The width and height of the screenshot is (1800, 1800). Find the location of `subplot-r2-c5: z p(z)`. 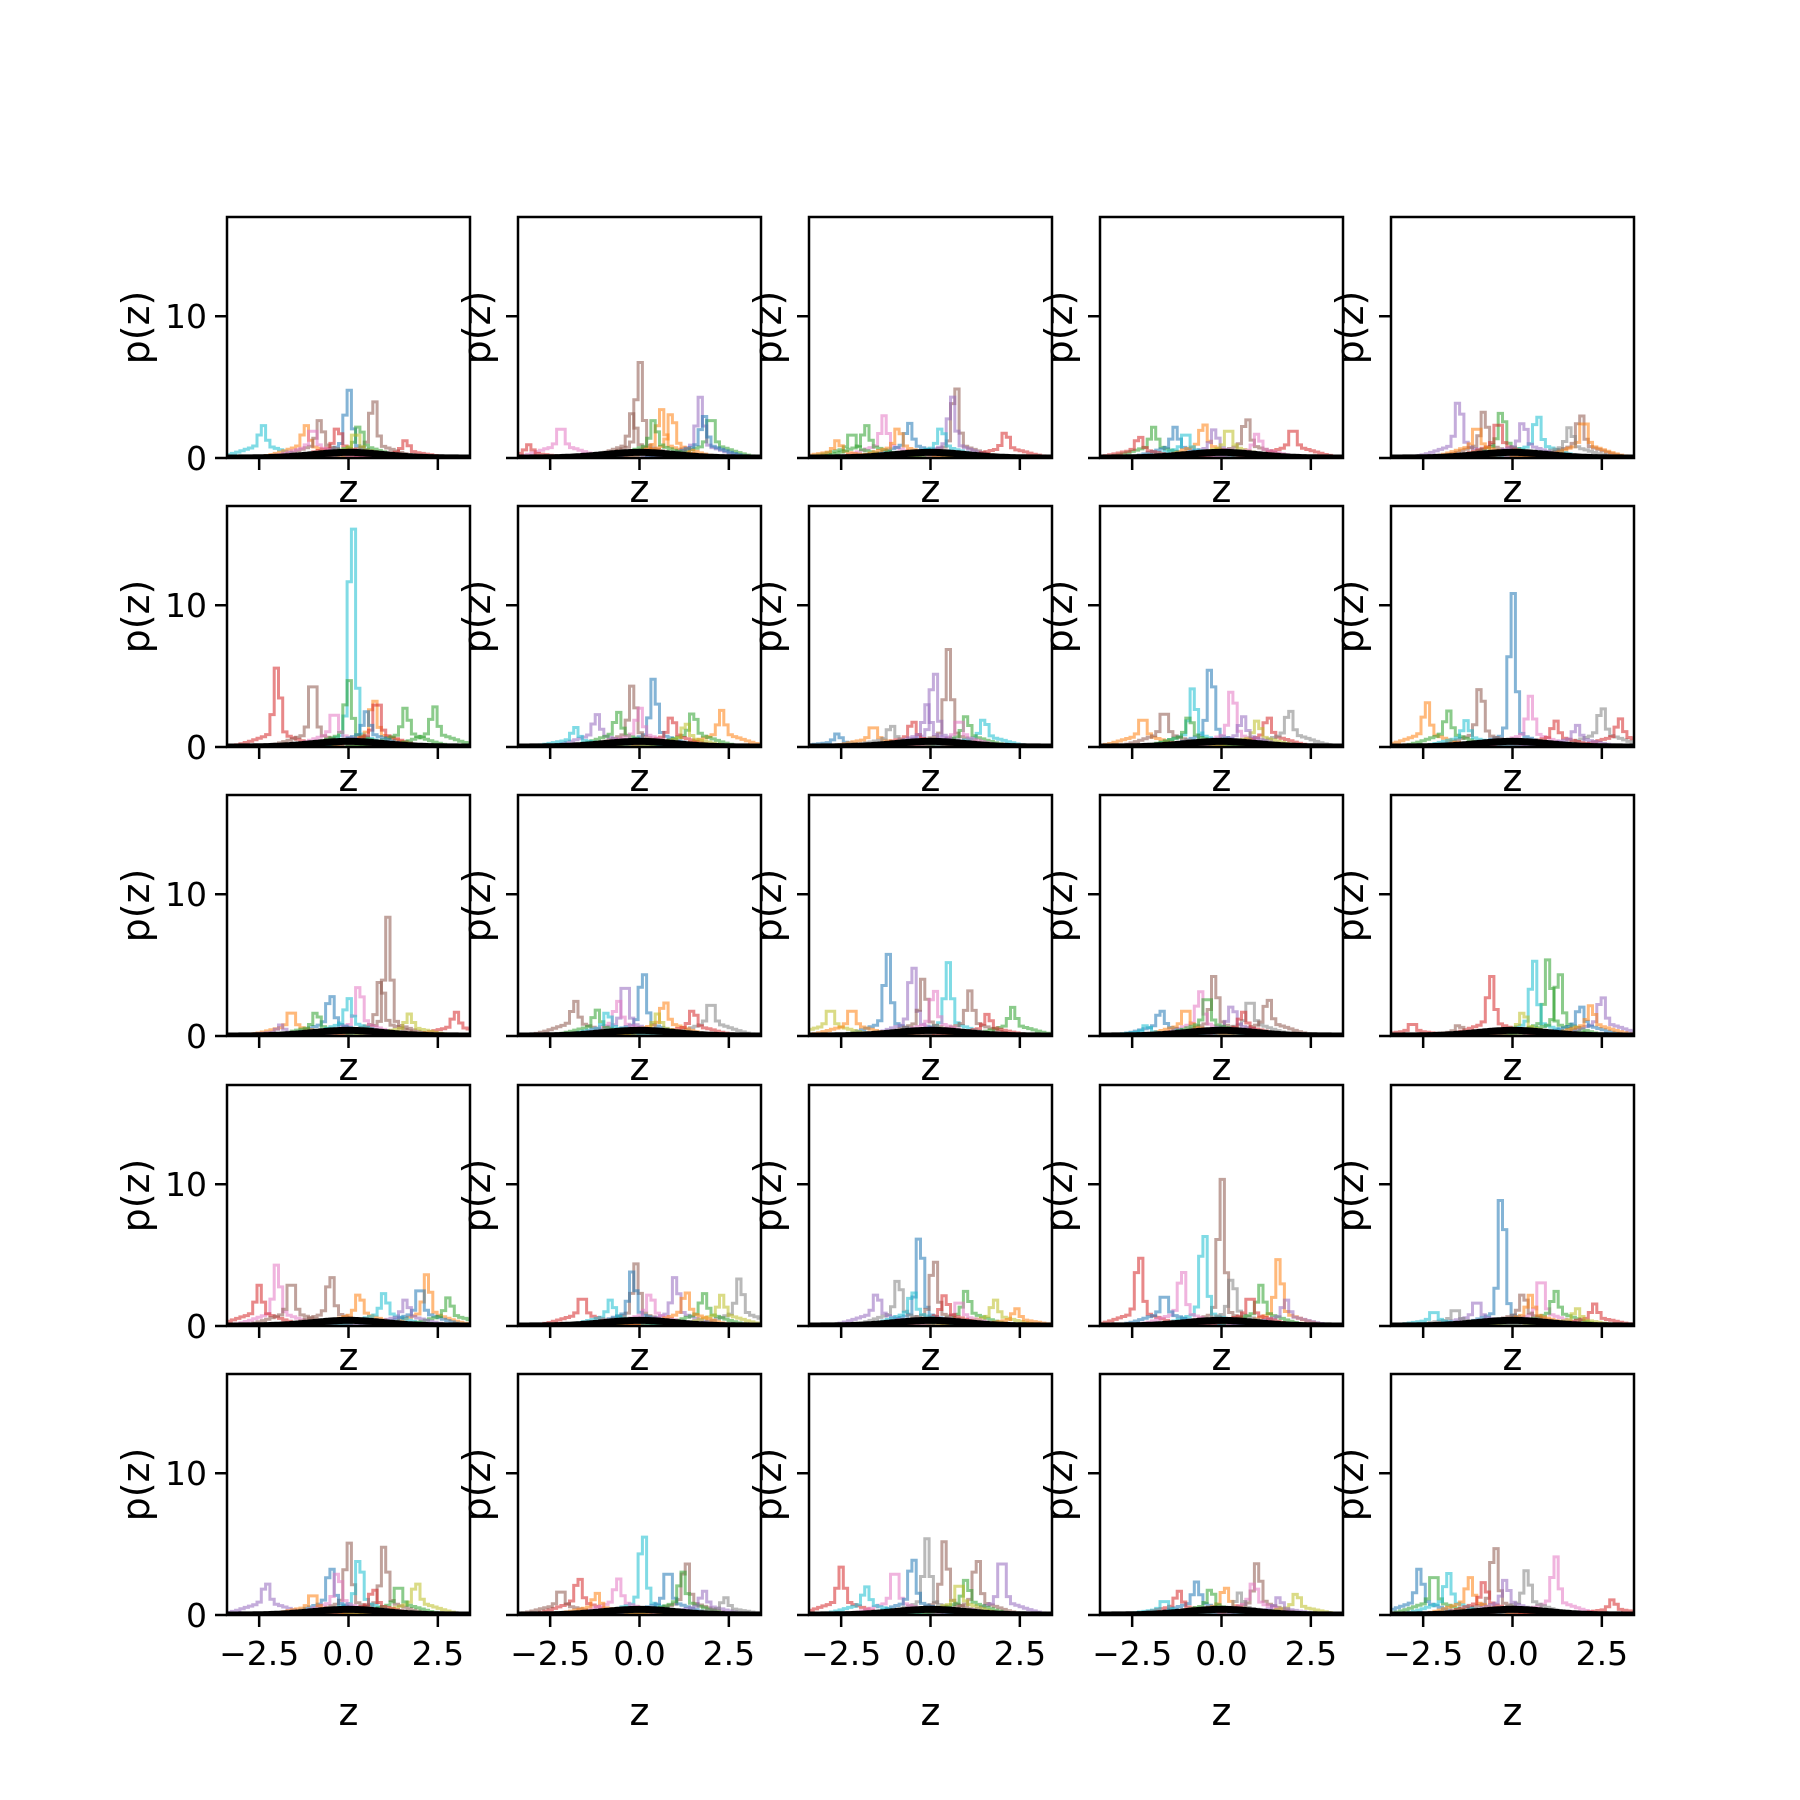

subplot-r2-c5: z p(z) is located at coordinates (1482, 652).